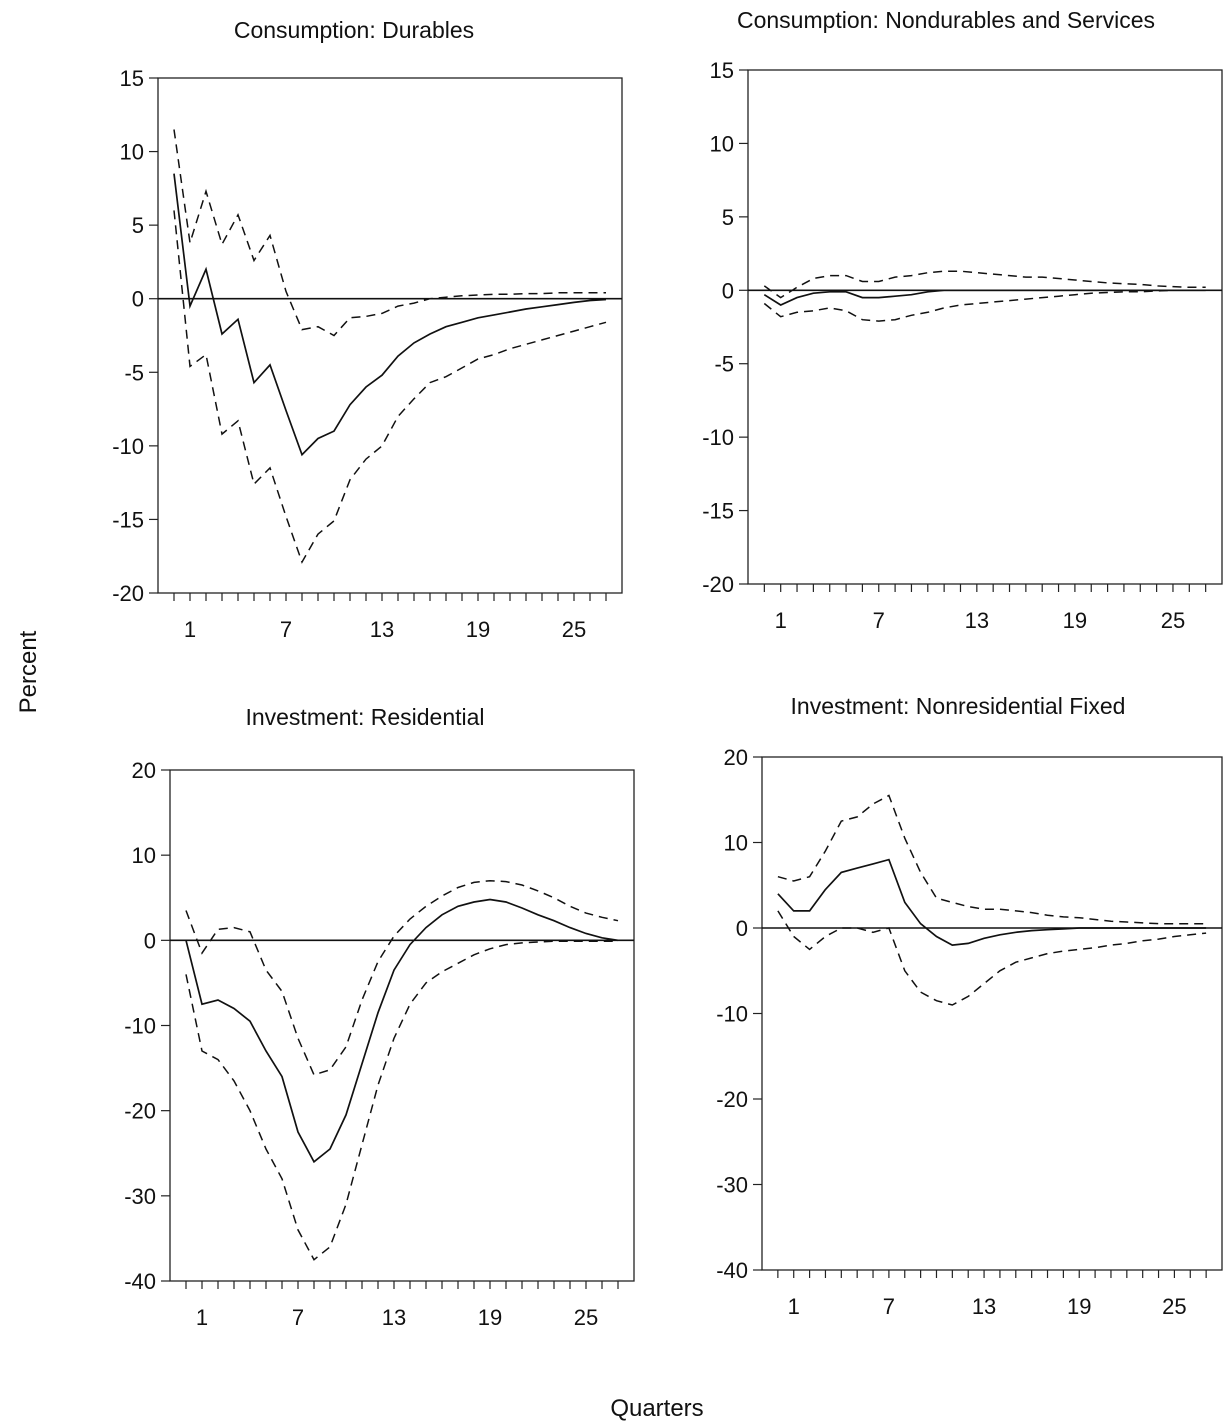 This screenshot has width=1230, height=1422. Describe the element at coordinates (354, 30) in the screenshot. I see `panel-title: Consumption: Durables` at that location.